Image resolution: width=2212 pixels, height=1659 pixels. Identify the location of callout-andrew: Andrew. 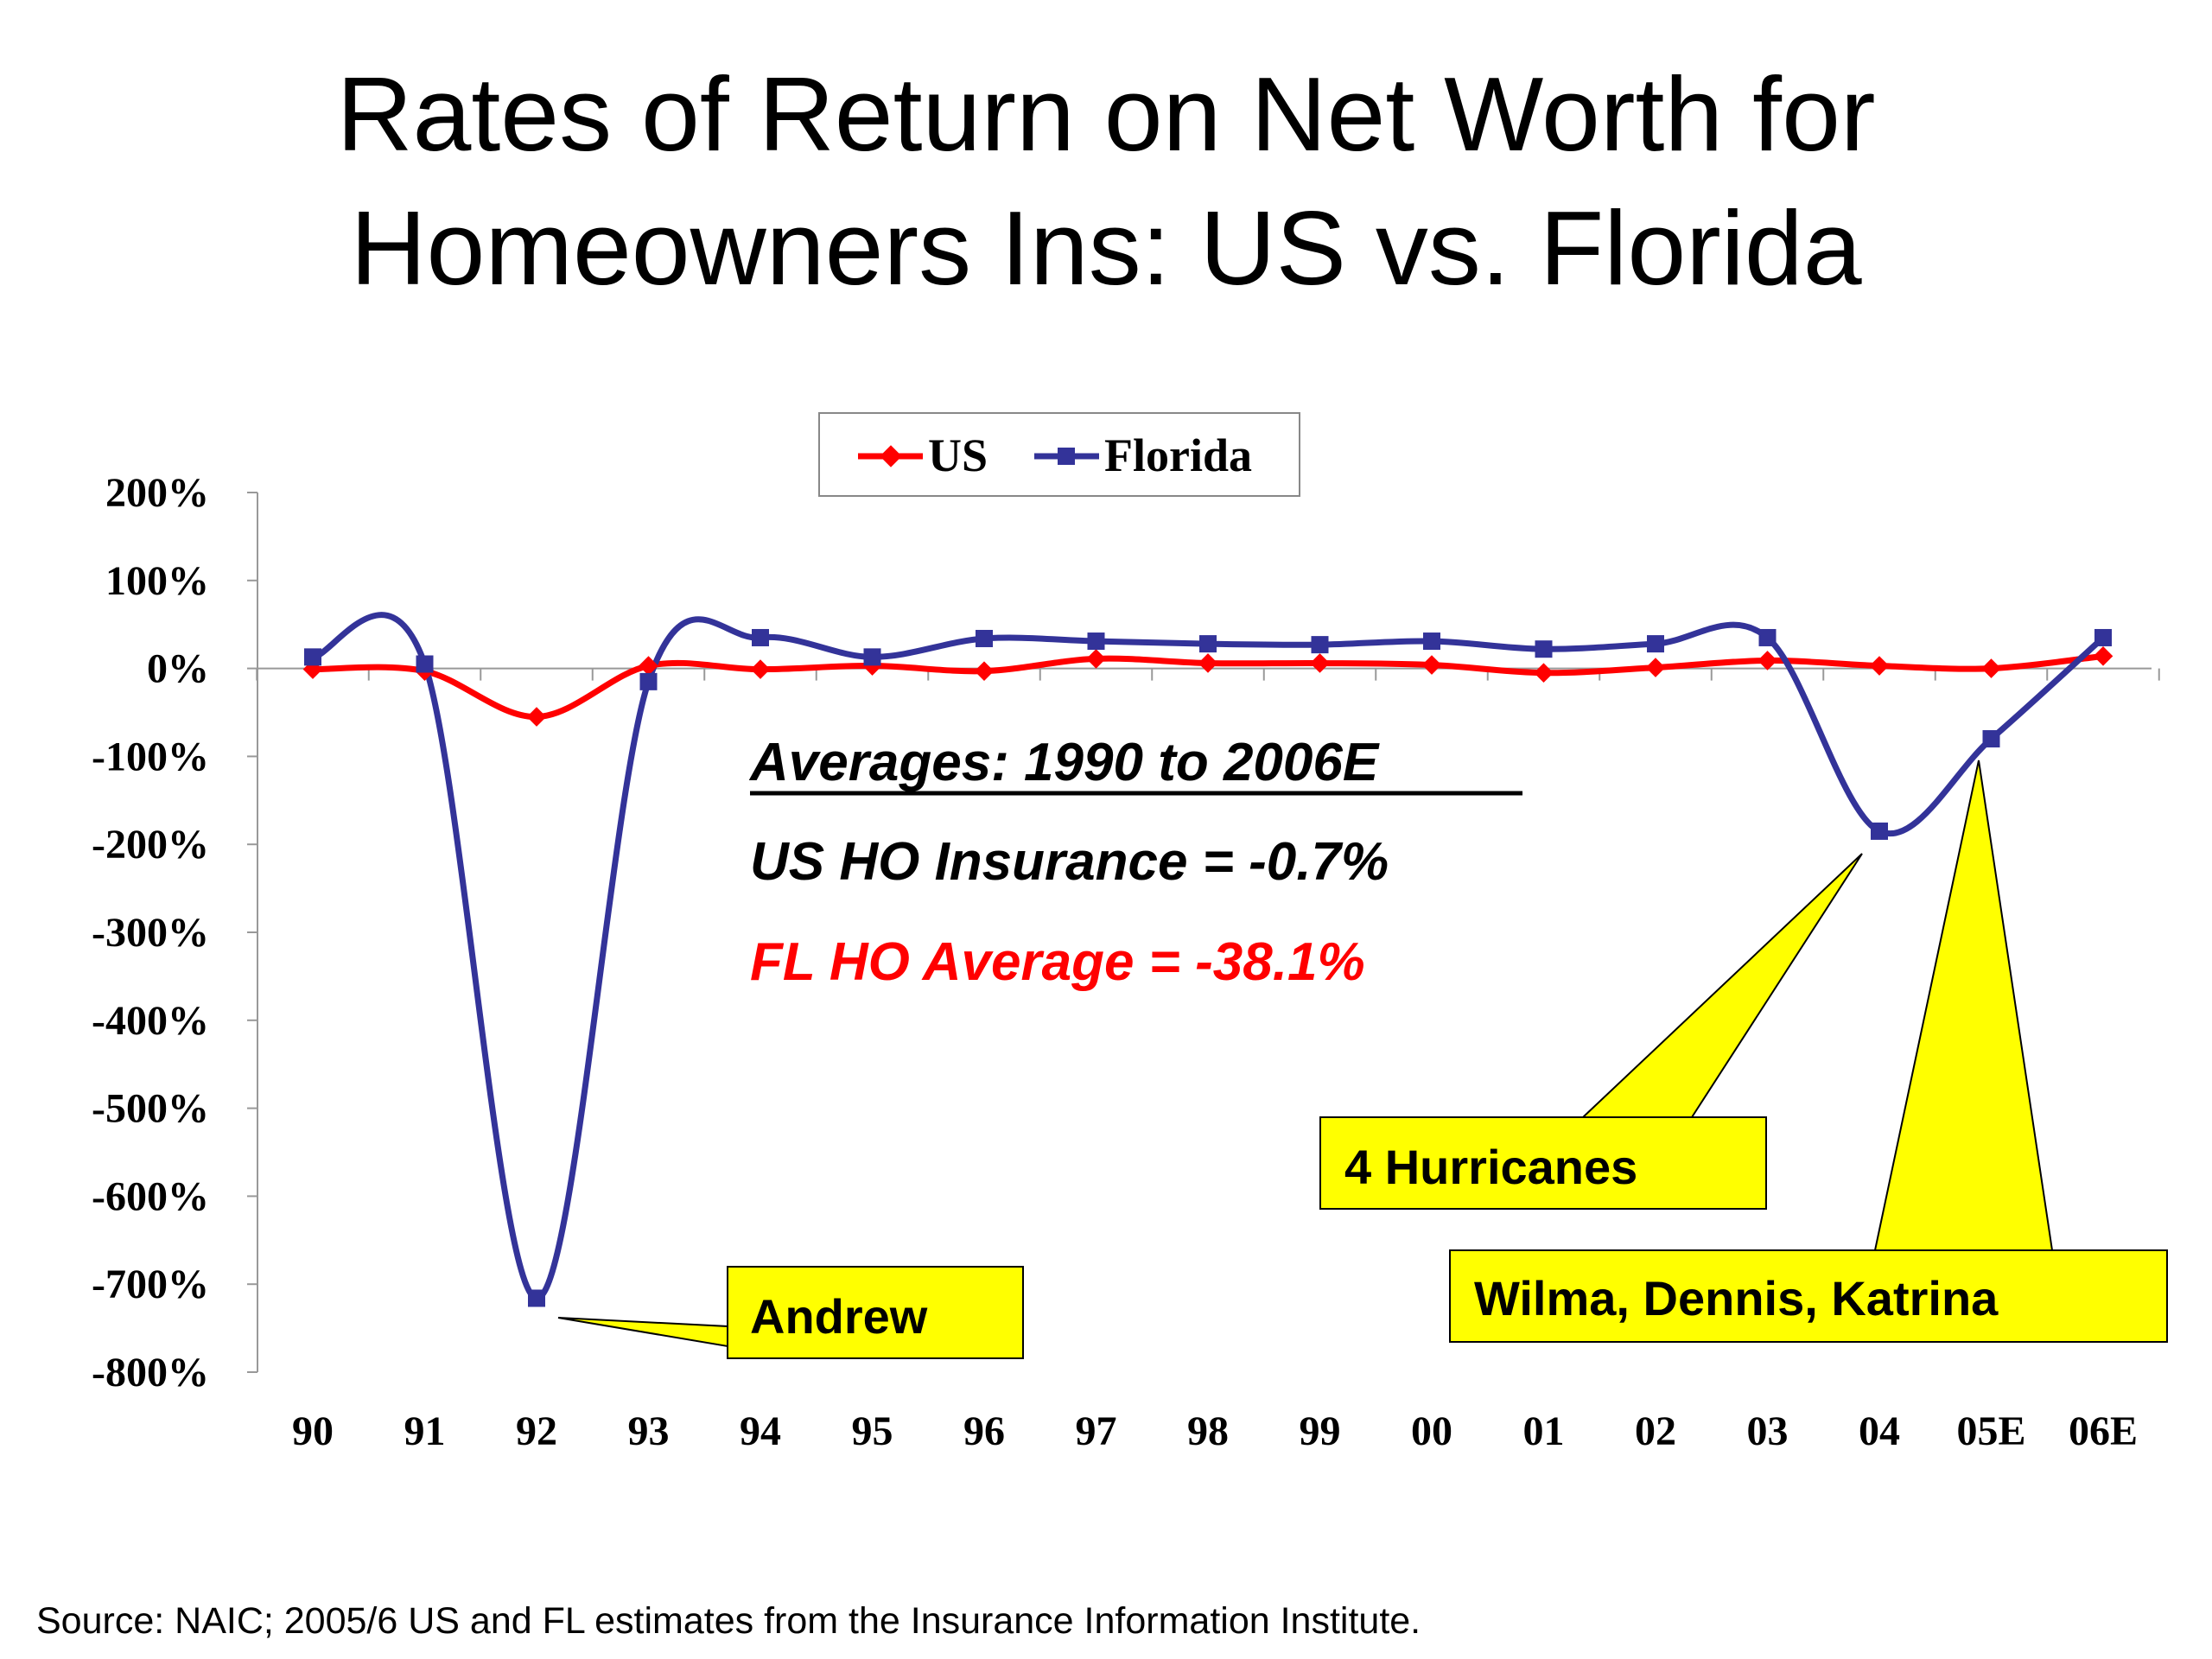
(790, 1312).